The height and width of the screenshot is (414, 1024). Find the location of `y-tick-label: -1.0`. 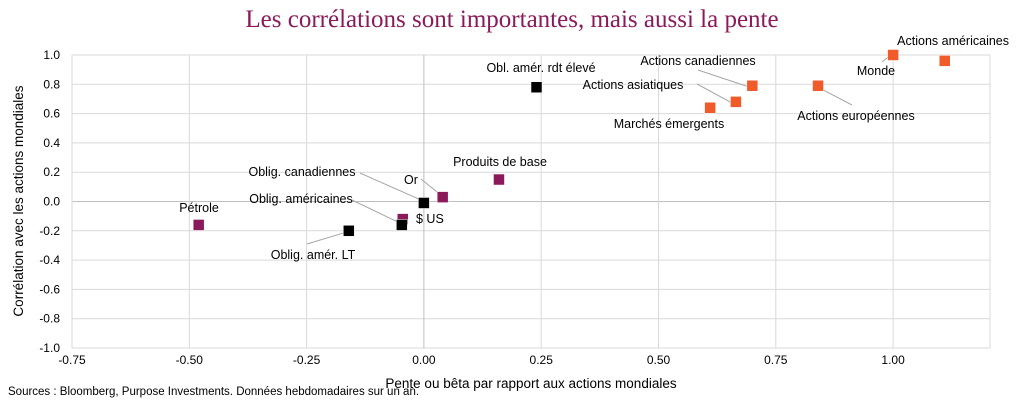

y-tick-label: -1.0 is located at coordinates (49, 348).